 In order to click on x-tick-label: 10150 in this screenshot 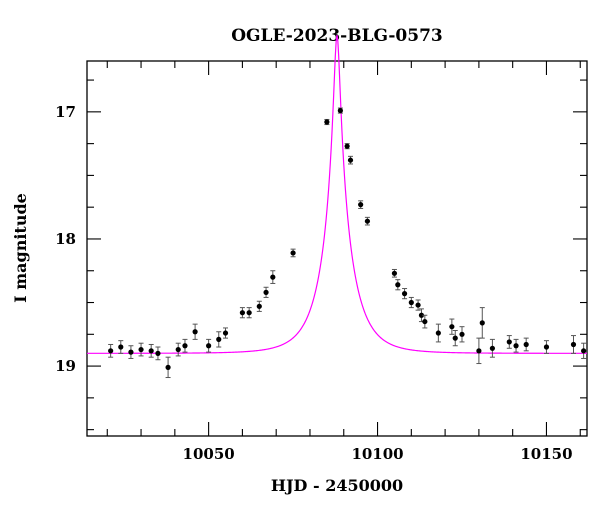, I will do `click(546, 454)`.